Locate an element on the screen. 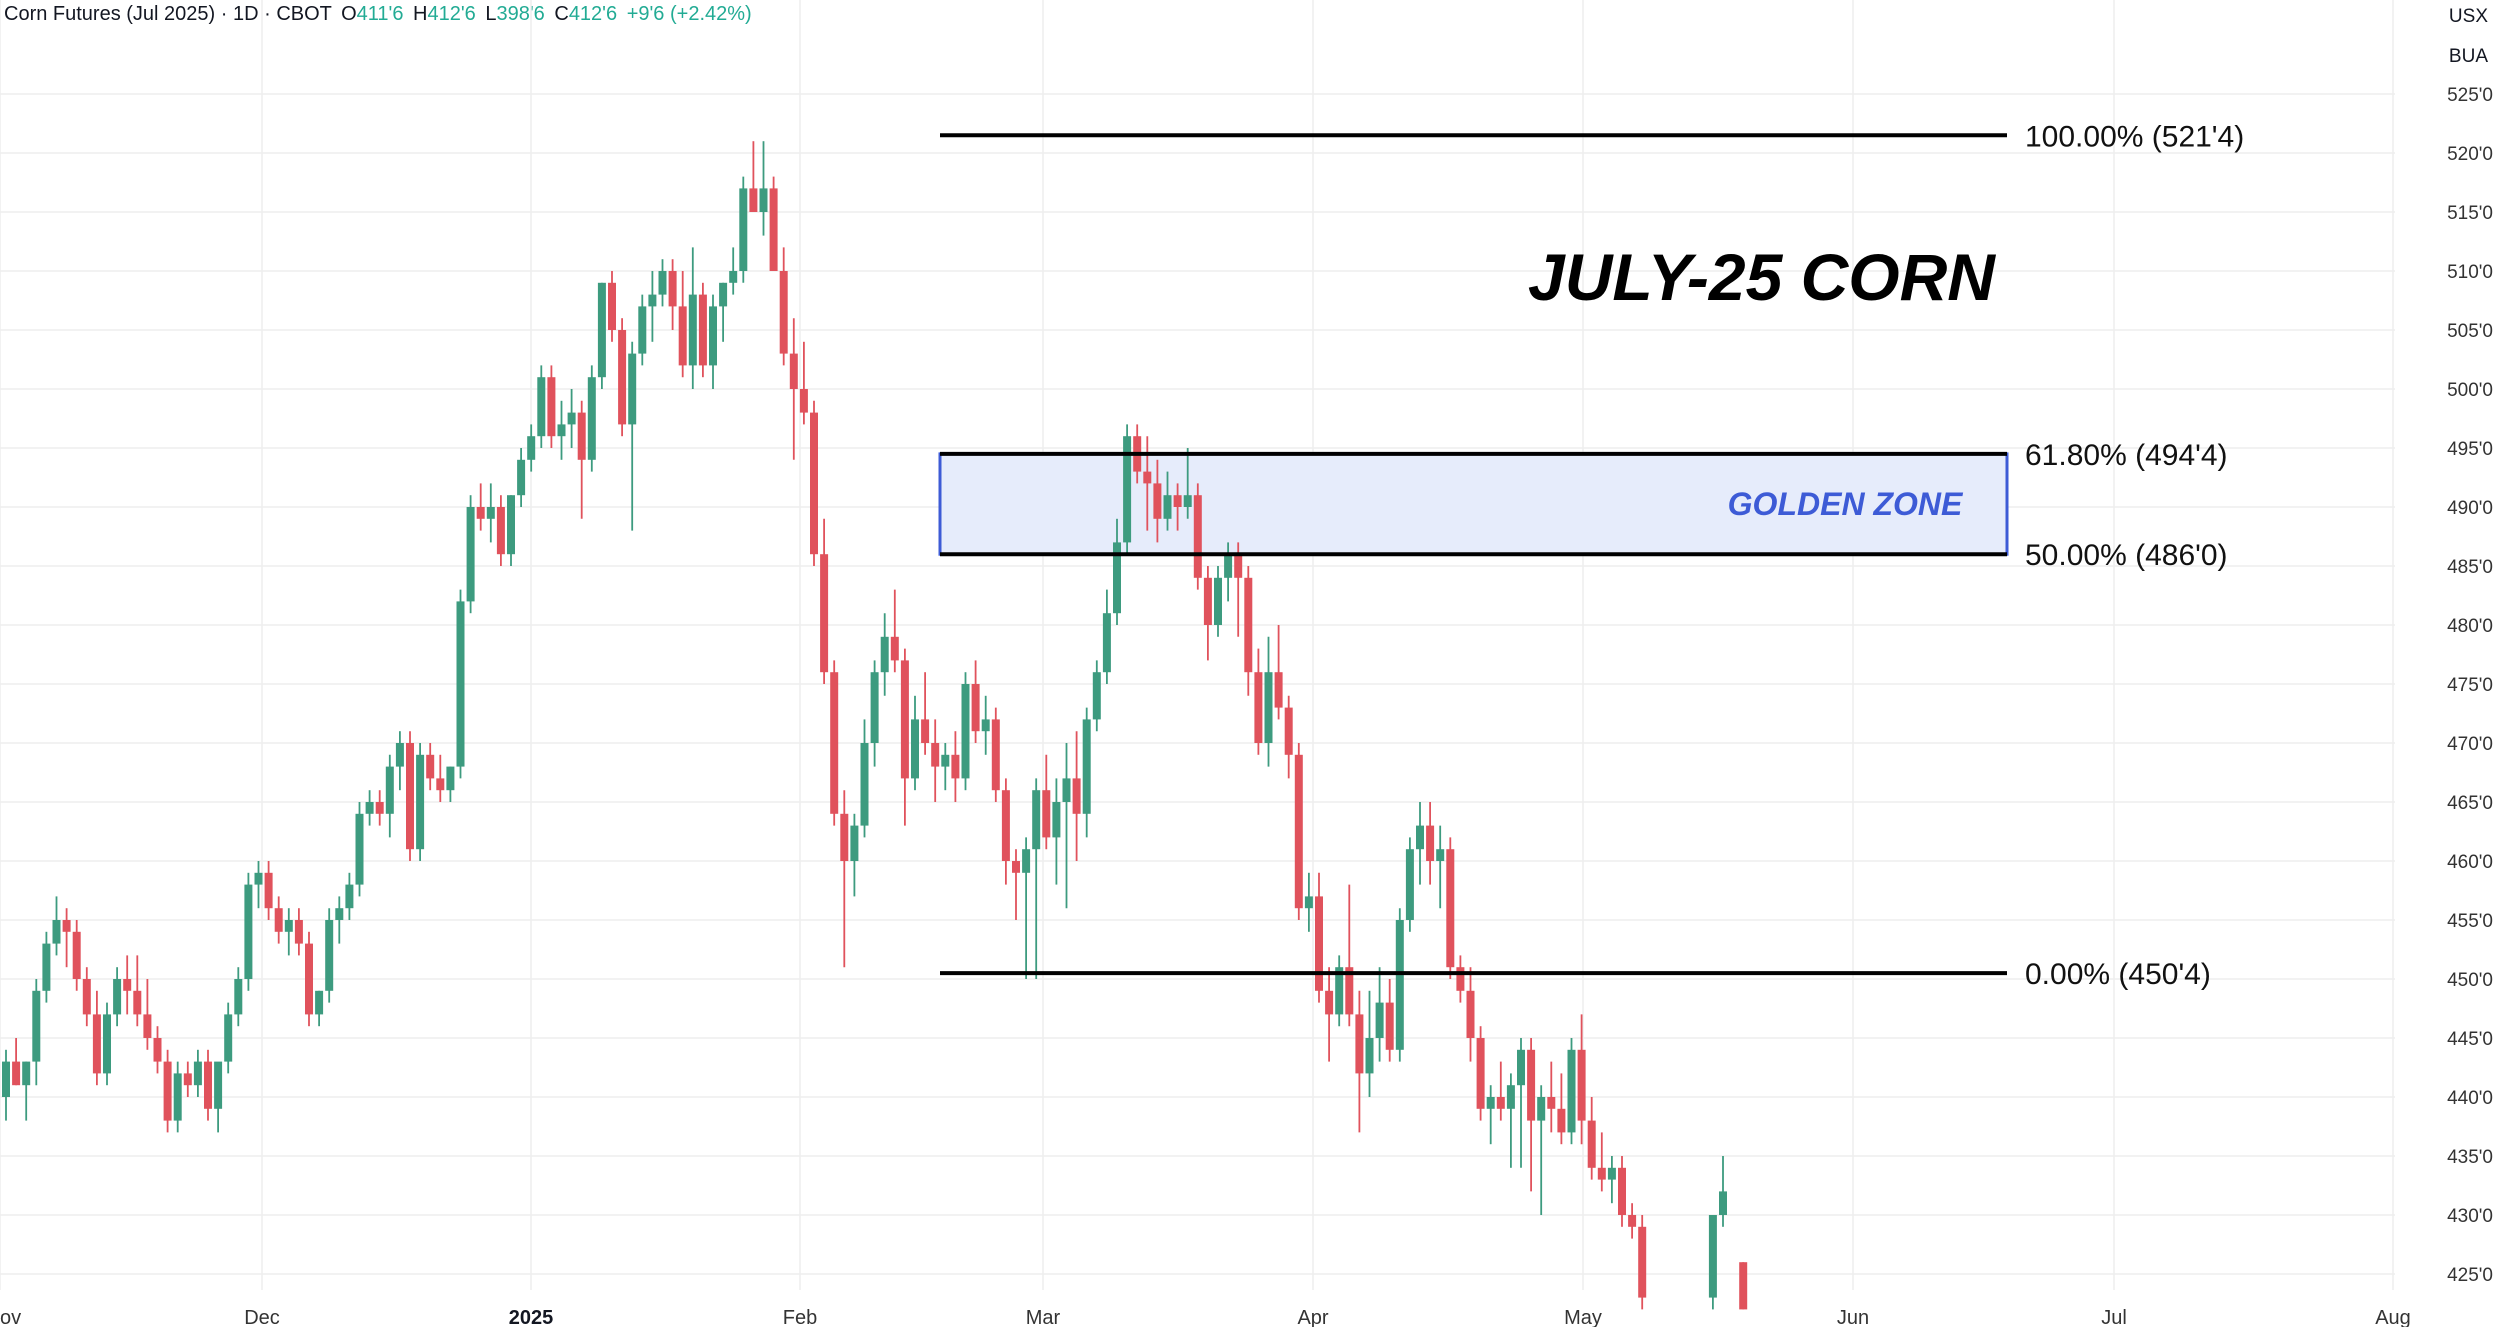 The image size is (2500, 1327). y-tick-label: 515'0 is located at coordinates (2470, 213).